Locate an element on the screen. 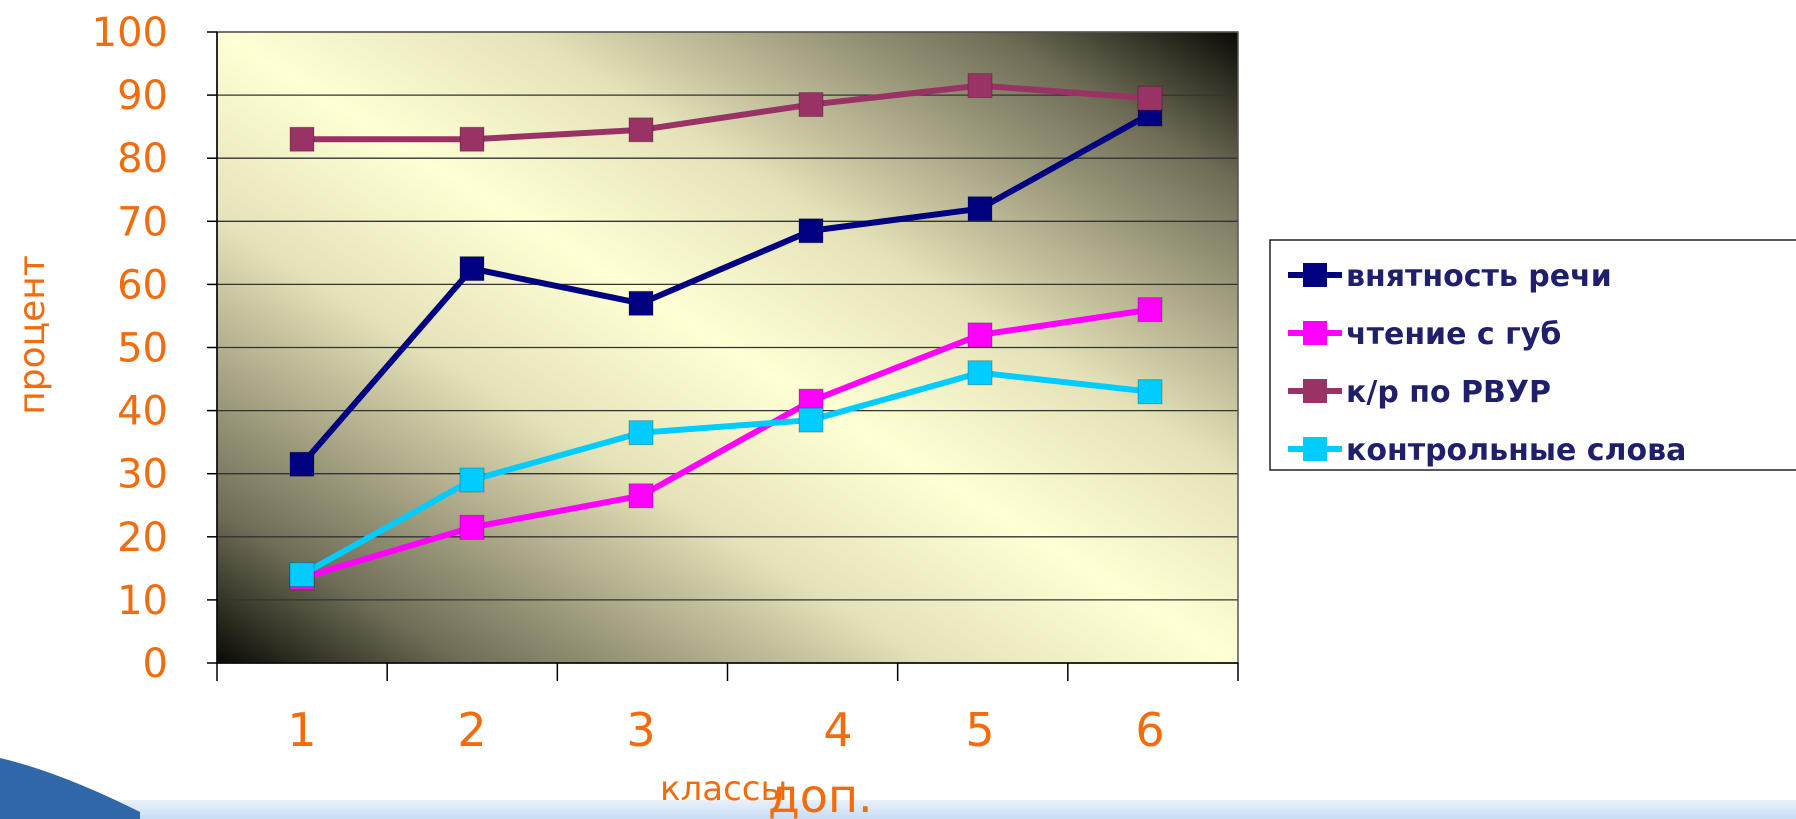 This screenshot has width=1796, height=819. x-tick-label: 1 is located at coordinates (301, 730).